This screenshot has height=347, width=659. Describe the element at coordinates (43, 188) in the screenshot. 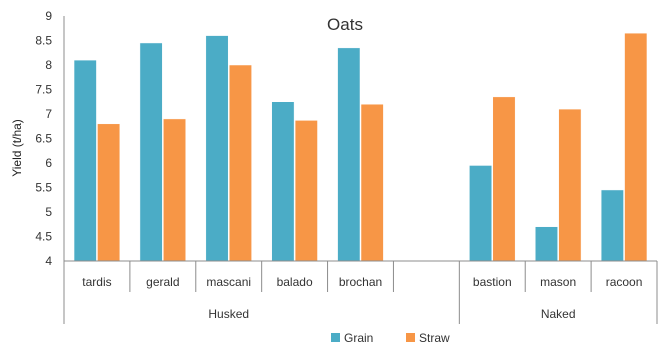

I see `y-tick-label: 5.5` at that location.